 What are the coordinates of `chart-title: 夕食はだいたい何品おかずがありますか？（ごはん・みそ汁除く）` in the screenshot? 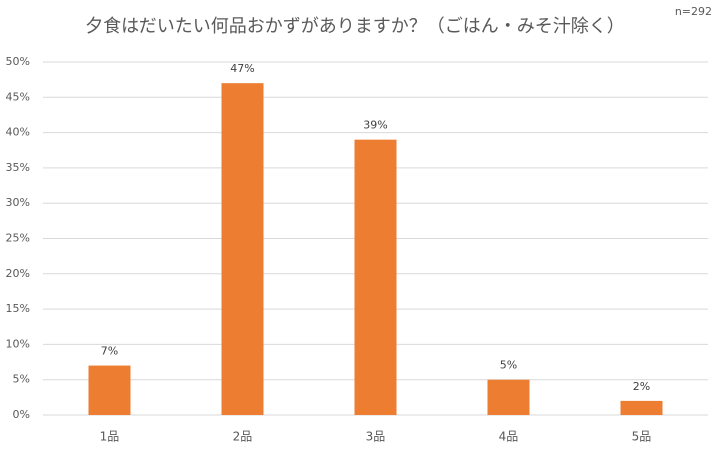 It's located at (355, 26).